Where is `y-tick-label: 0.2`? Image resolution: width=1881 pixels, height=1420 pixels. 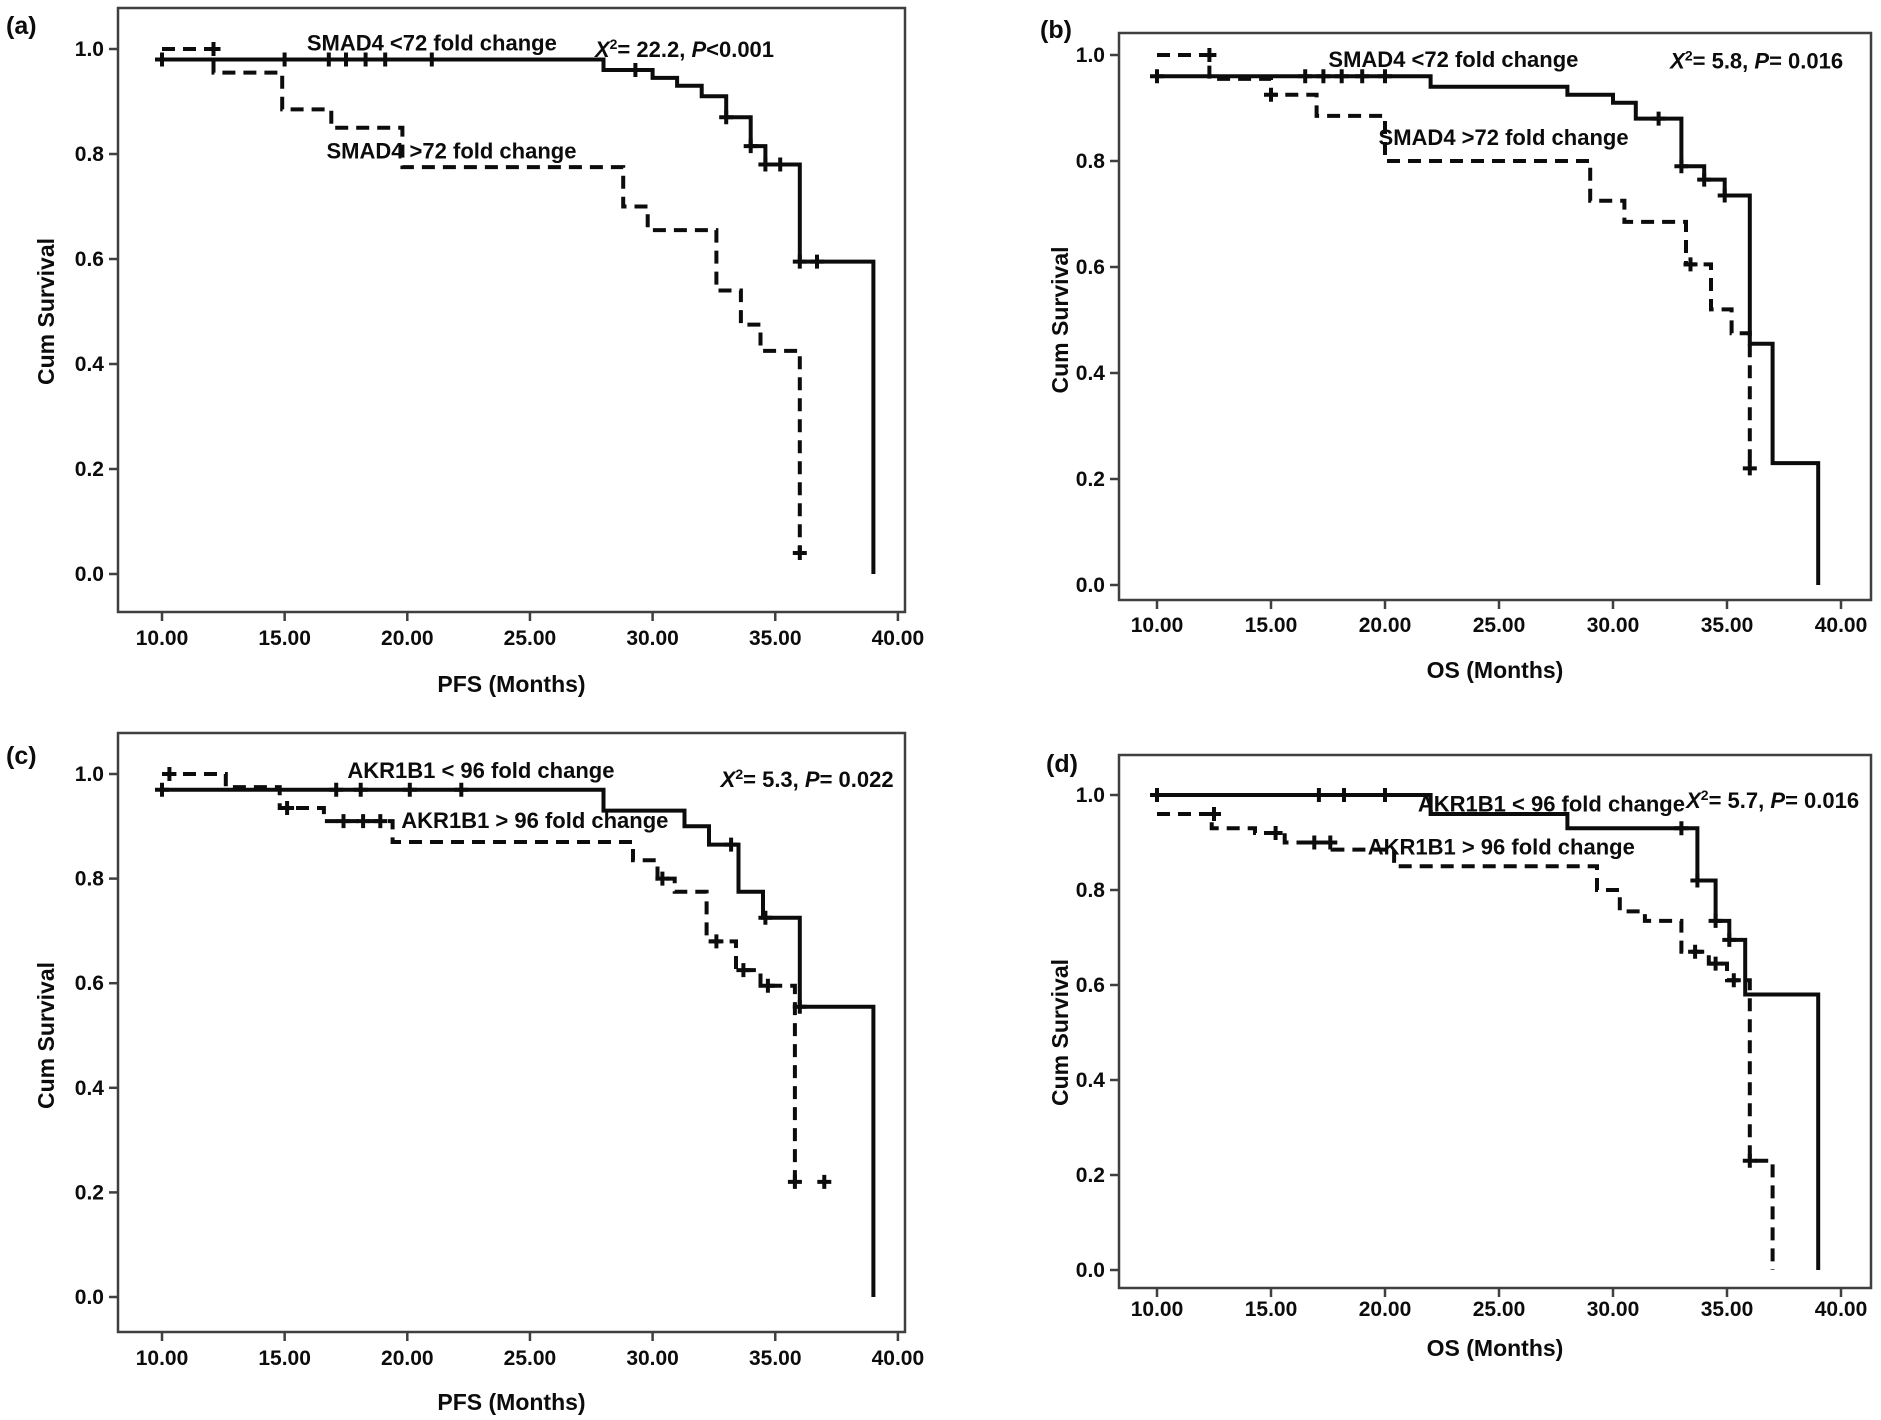
y-tick-label: 0.2 is located at coordinates (89, 1192).